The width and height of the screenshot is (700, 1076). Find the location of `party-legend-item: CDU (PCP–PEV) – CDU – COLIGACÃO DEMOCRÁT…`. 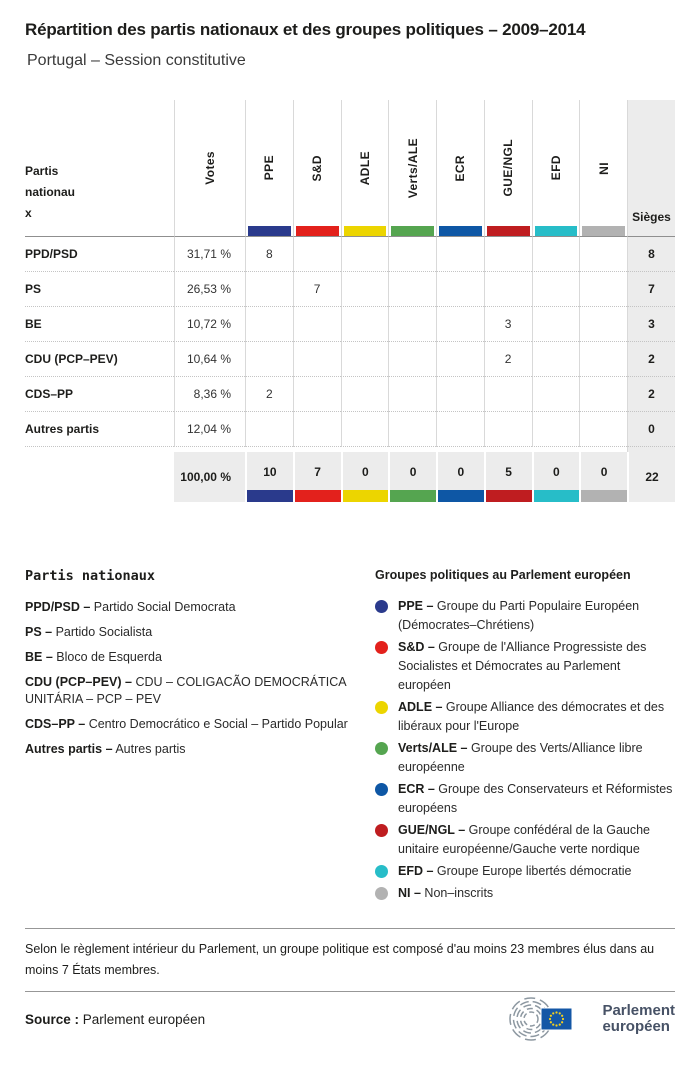

party-legend-item: CDU (PCP–PEV) – CDU – COLIGACÃO DEMOCRÁT… is located at coordinates (185, 690).